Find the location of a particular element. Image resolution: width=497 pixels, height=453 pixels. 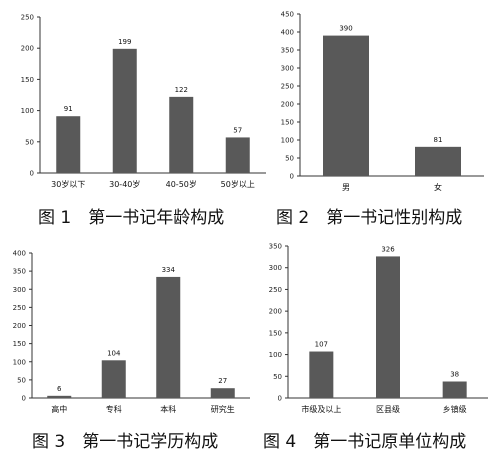

data-label: 91 is located at coordinates (68, 109).